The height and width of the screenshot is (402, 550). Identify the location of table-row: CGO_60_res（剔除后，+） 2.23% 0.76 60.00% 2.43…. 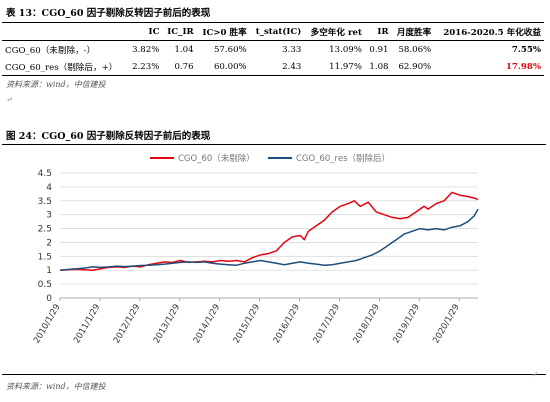
(273, 67).